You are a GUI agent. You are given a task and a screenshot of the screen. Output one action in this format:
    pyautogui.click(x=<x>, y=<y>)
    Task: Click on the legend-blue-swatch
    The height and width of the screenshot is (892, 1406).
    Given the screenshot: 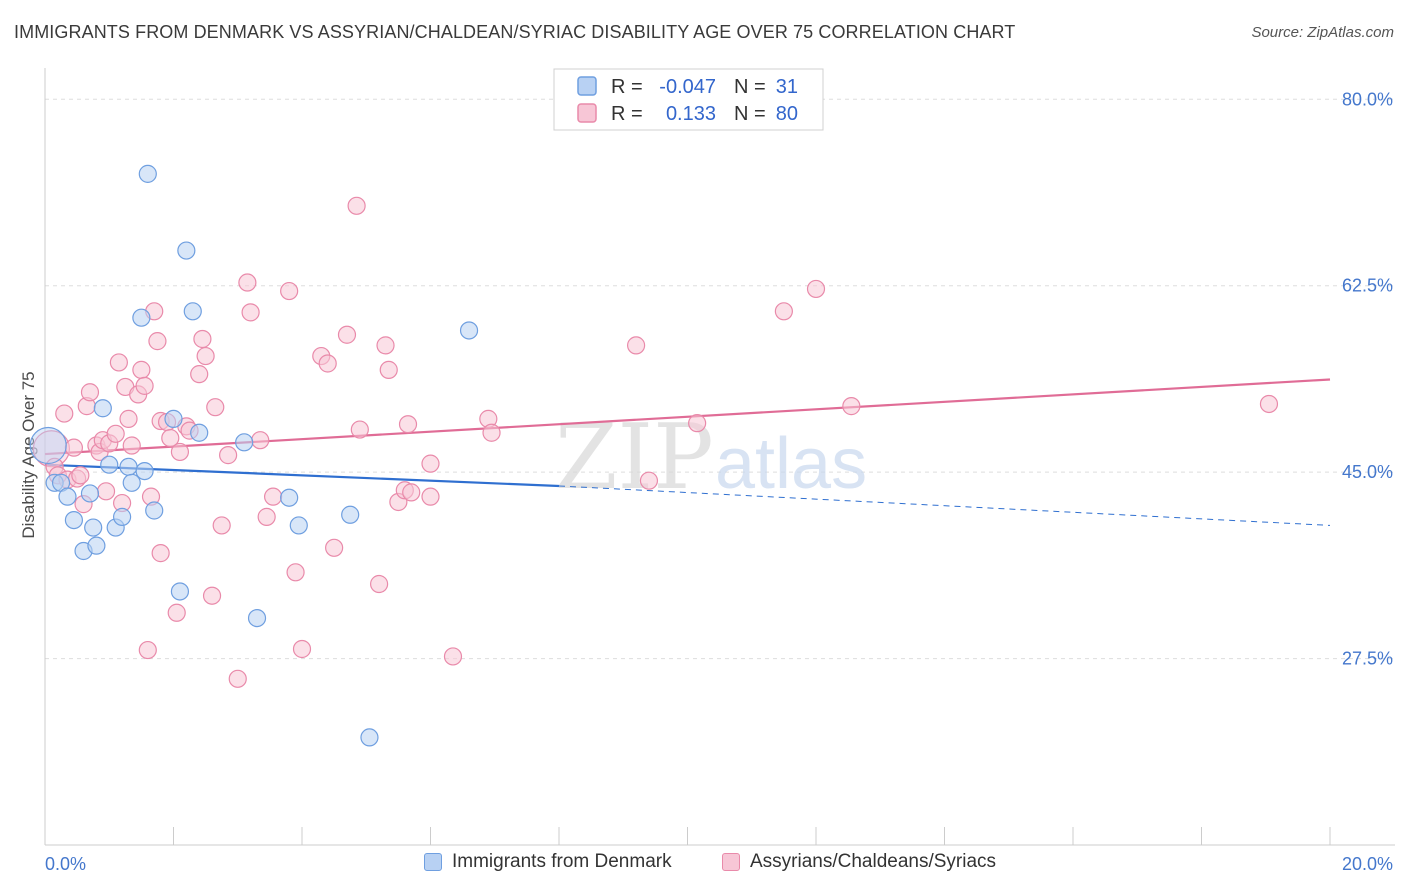 What is the action you would take?
    pyautogui.click(x=587, y=86)
    